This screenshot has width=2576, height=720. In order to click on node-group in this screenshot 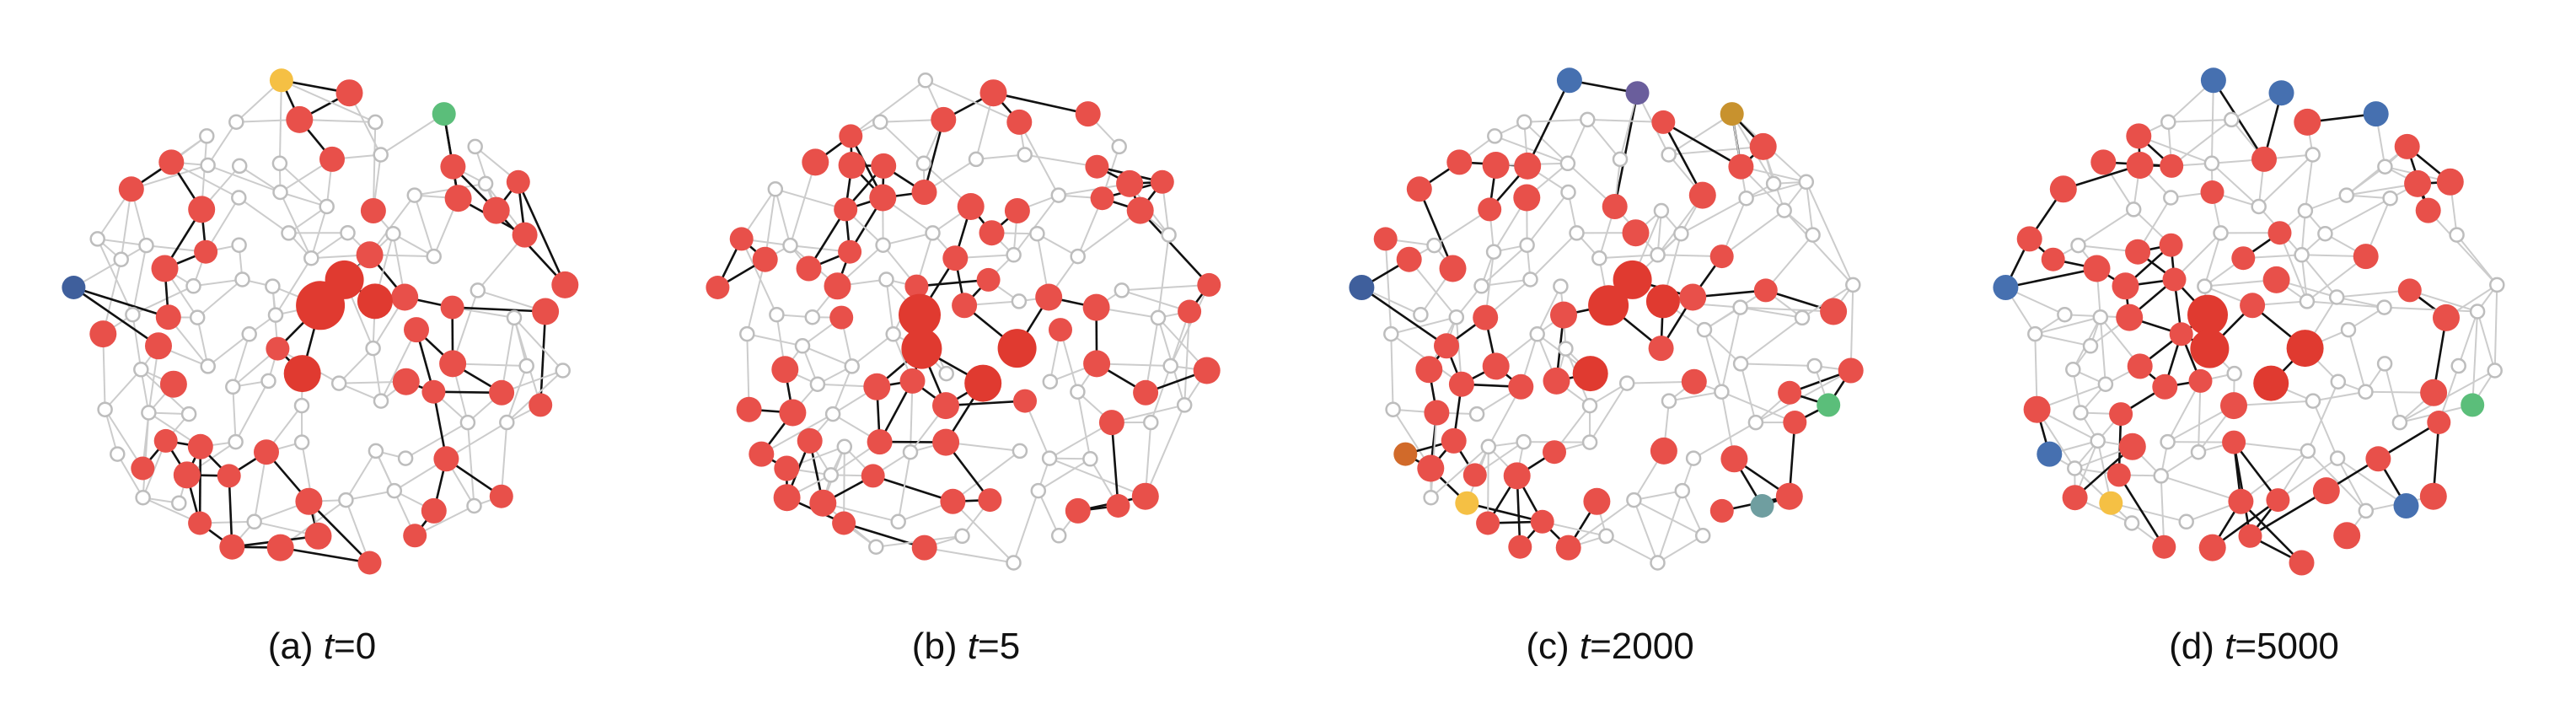, I will do `click(1606, 319)`.